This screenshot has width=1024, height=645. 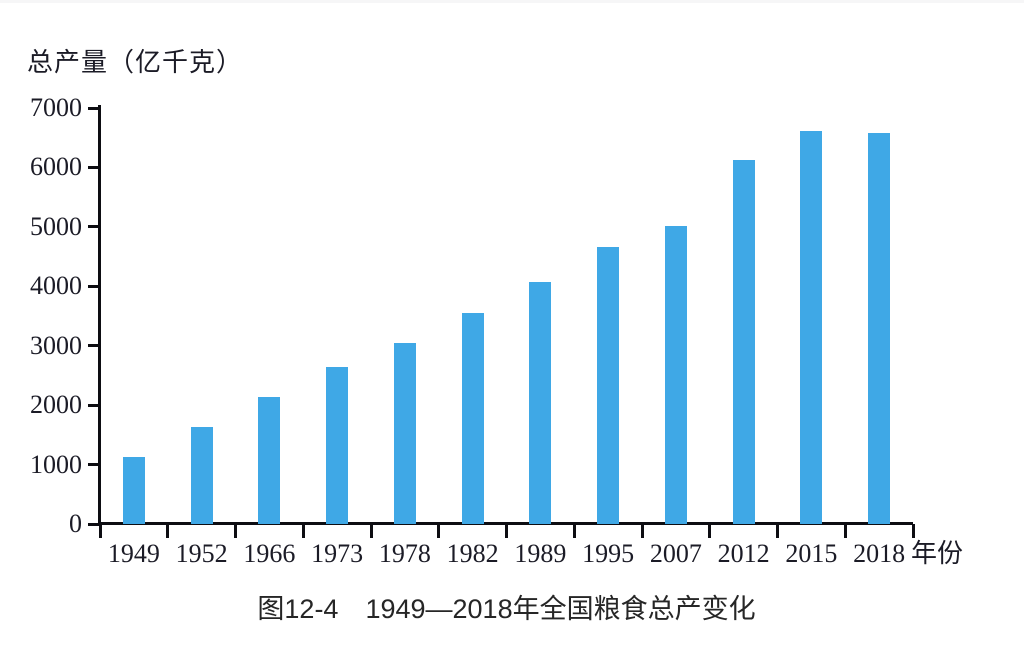 I want to click on bar-2012, so click(x=743, y=342).